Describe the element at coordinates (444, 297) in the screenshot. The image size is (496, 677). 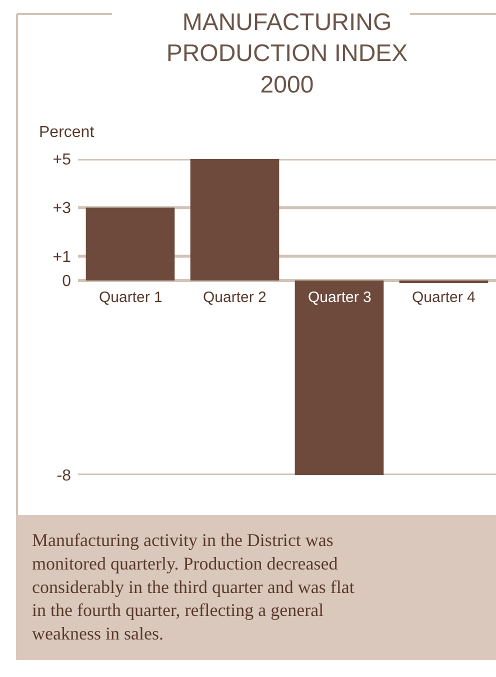
I see `x-tick-label: Quarter 4` at that location.